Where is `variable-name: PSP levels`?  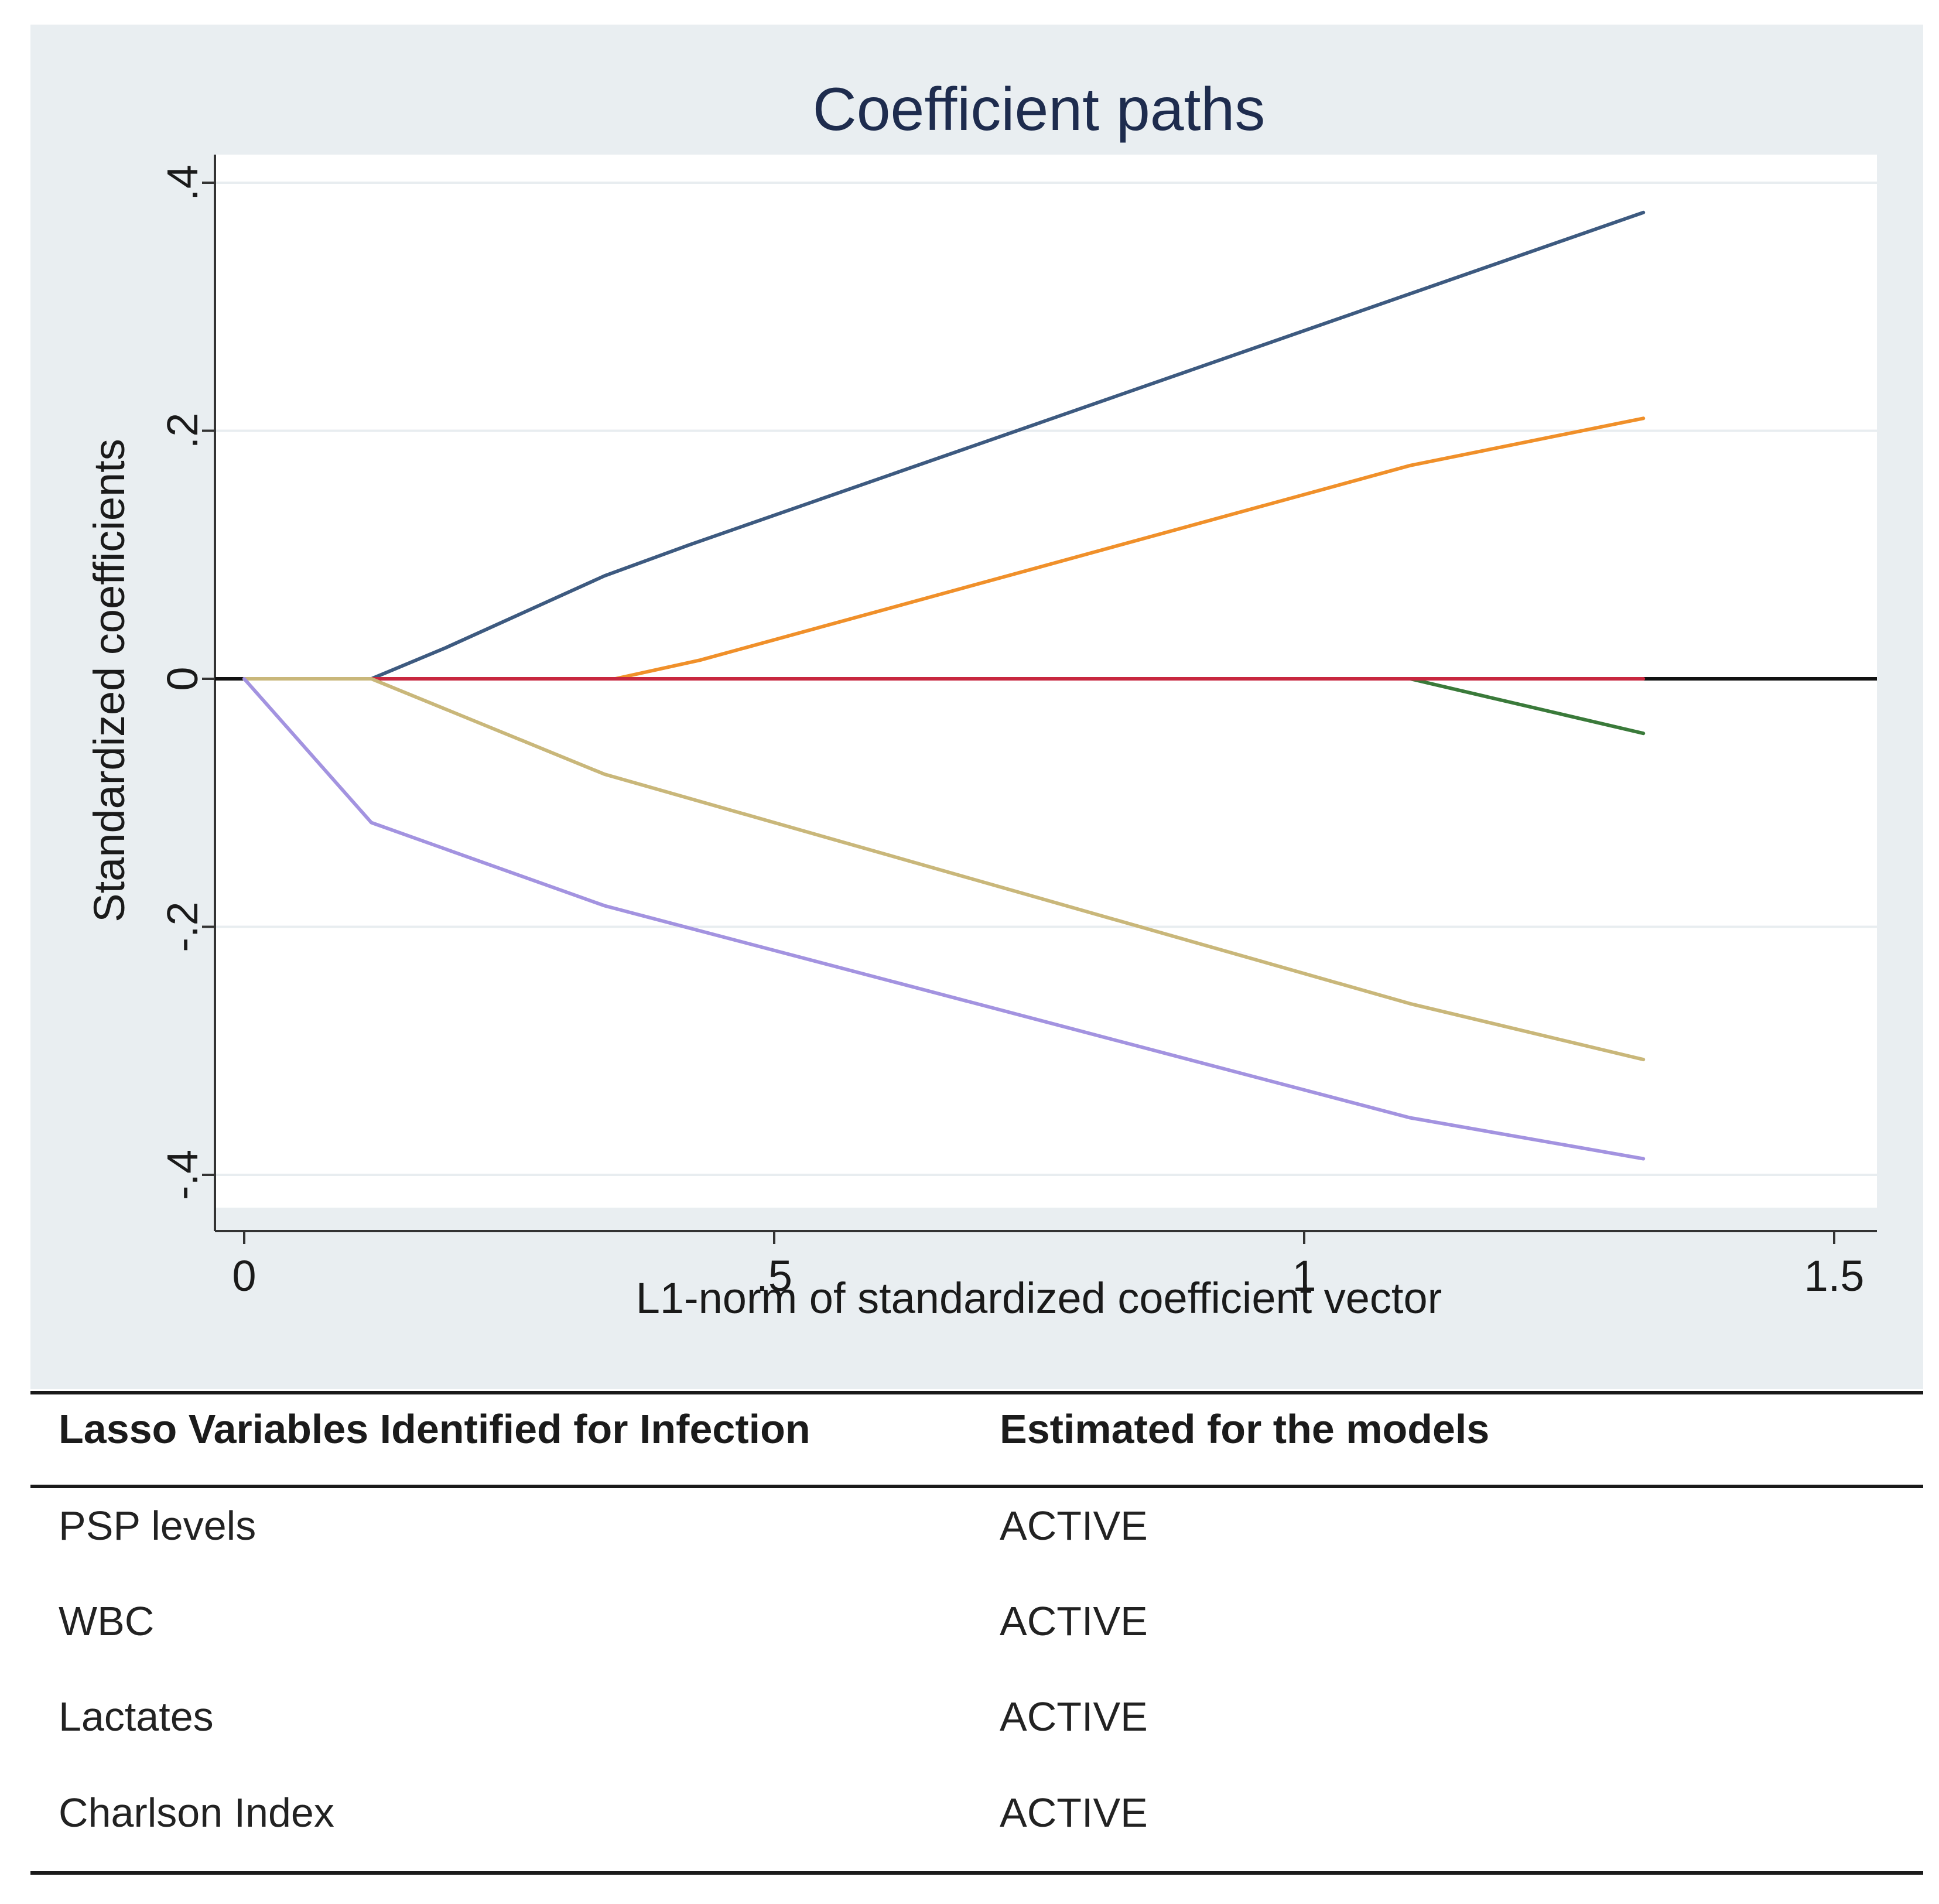
variable-name: PSP levels is located at coordinates (158, 1526).